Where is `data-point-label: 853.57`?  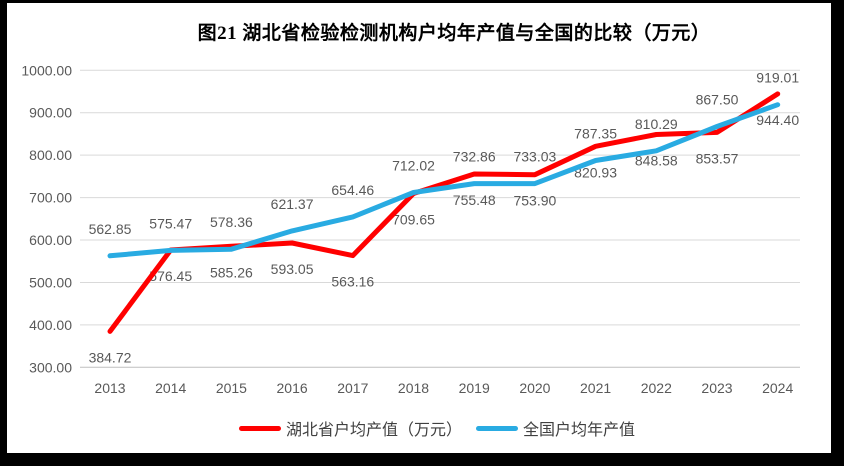
data-point-label: 853.57 is located at coordinates (717, 158).